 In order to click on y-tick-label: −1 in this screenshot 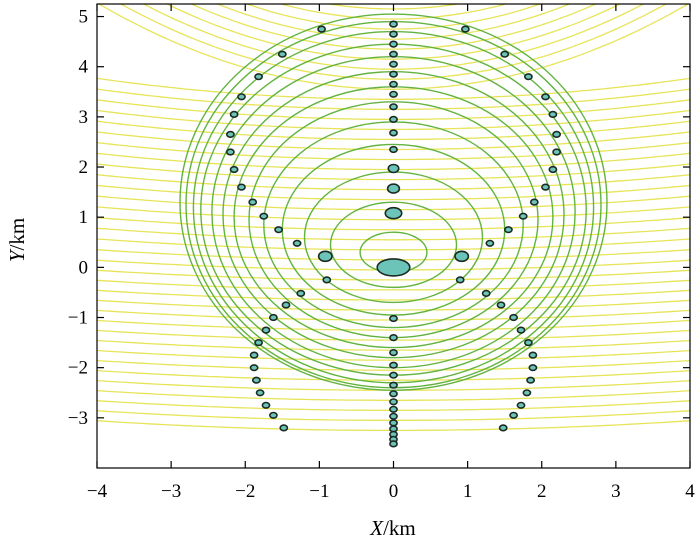, I will do `click(78, 318)`.